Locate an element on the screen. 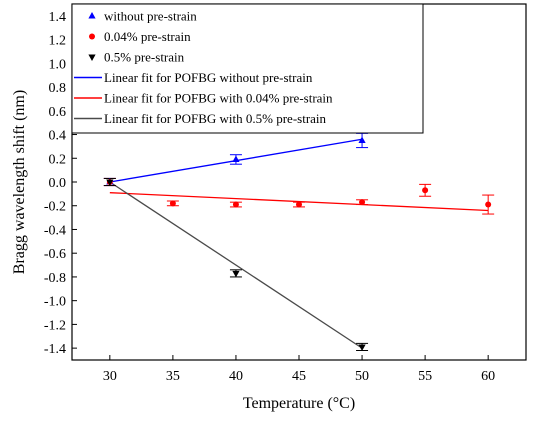 This screenshot has height=443, width=550. y-tick-label: -1.4 is located at coordinates (55, 349).